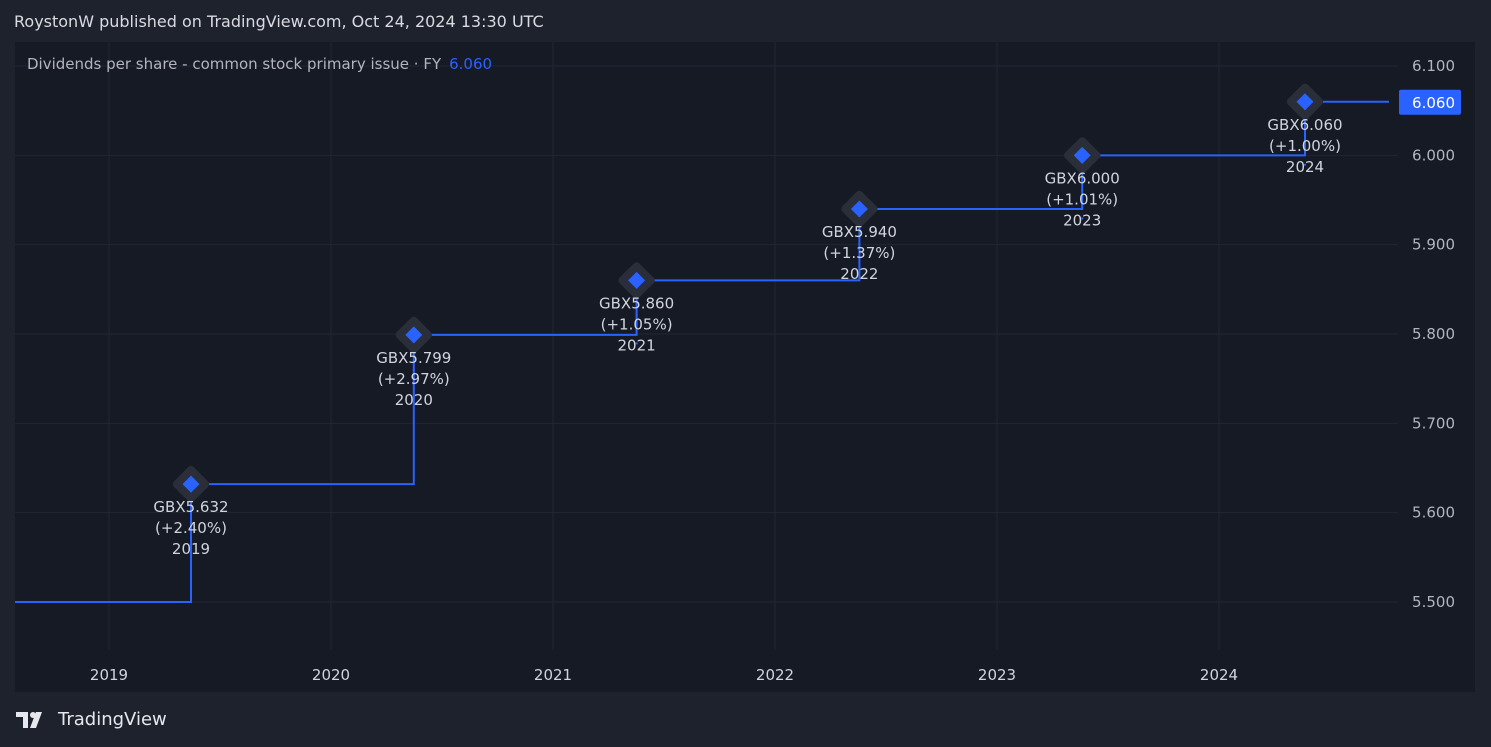  What do you see at coordinates (637, 345) in the screenshot?
I see `point-year-label: 2021` at bounding box center [637, 345].